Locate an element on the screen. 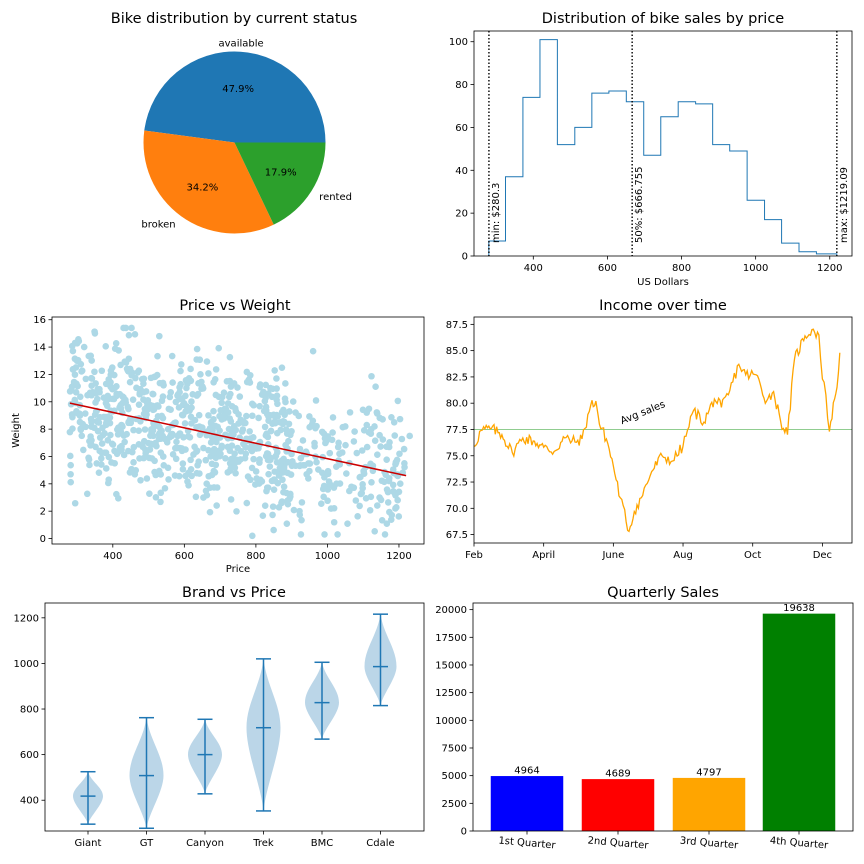 The width and height of the screenshot is (864, 864). x-tick-label: 3rd Quarter is located at coordinates (709, 843).